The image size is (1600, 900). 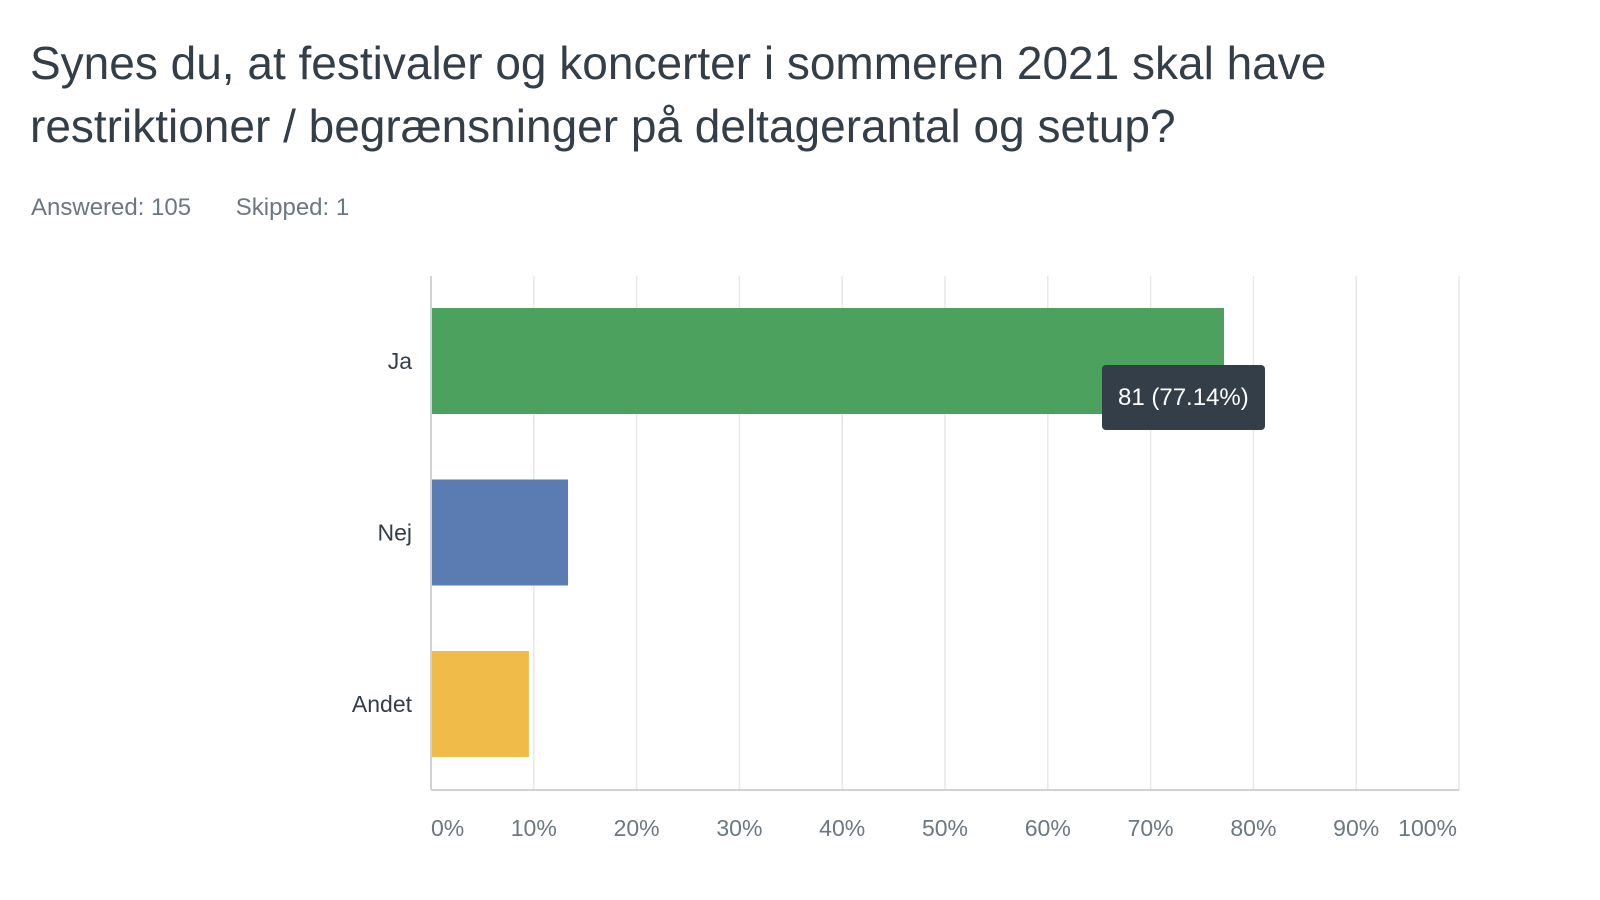 What do you see at coordinates (945, 828) in the screenshot?
I see `x-tick-label: 50%` at bounding box center [945, 828].